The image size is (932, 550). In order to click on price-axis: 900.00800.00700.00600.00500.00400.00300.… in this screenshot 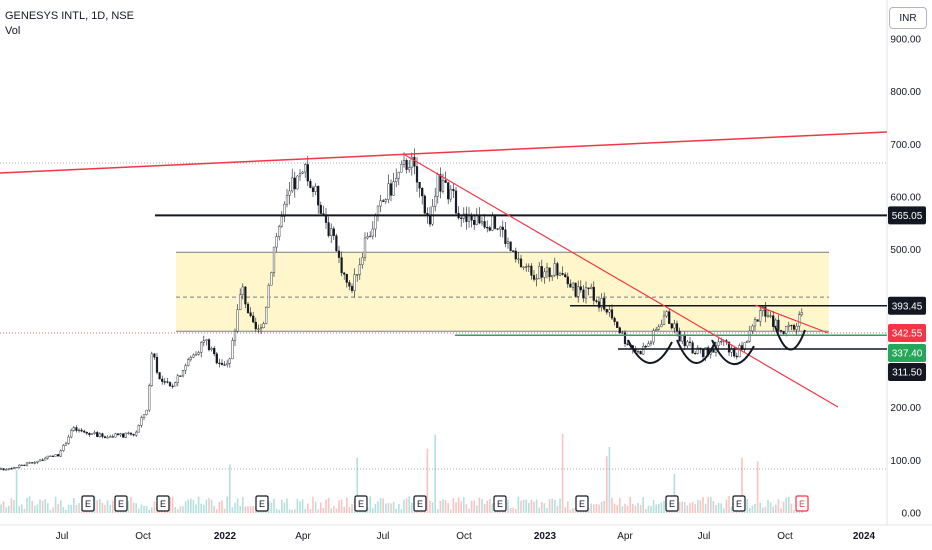, I will do `click(904, 262)`.